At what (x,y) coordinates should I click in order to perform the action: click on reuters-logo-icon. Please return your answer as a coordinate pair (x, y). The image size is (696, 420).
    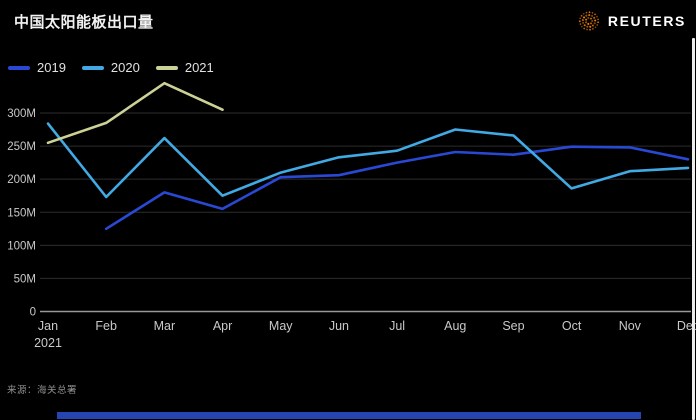
    Looking at the image, I should click on (588, 21).